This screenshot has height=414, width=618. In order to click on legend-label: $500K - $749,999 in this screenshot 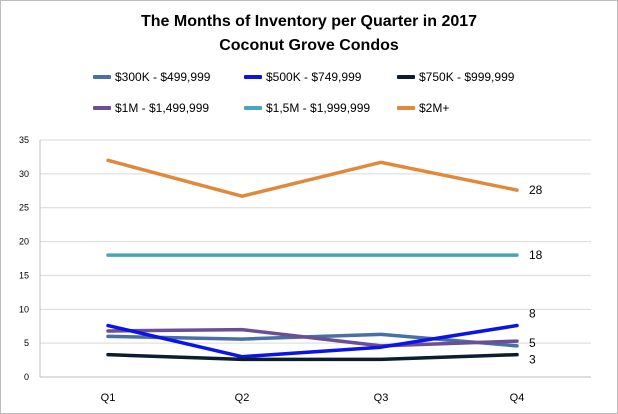, I will do `click(314, 77)`.